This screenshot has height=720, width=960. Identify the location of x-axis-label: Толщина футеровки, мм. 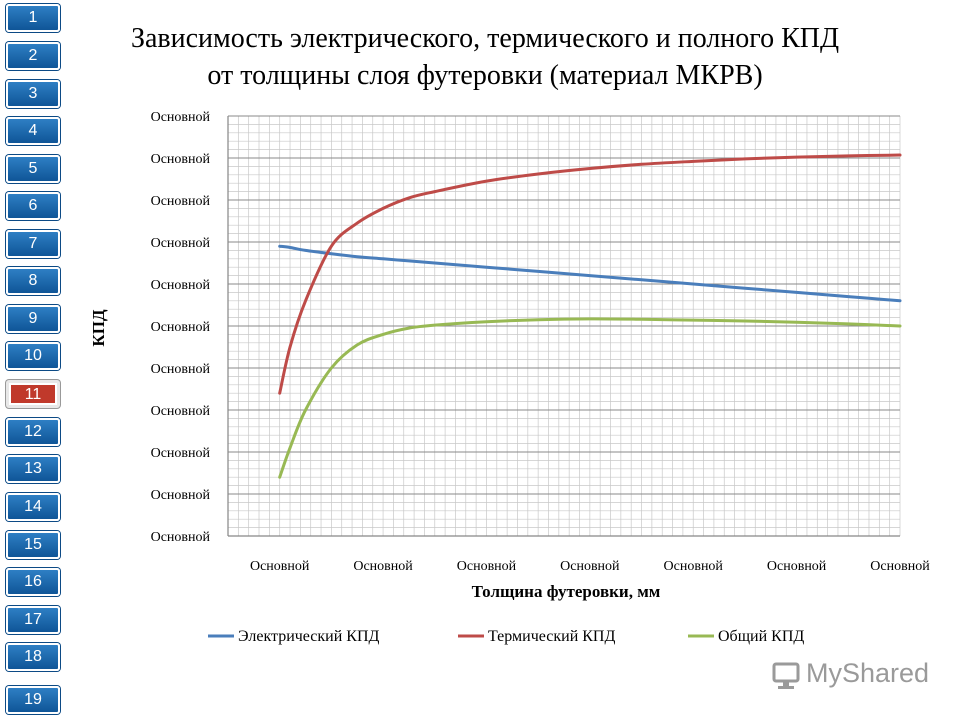
(566, 591).